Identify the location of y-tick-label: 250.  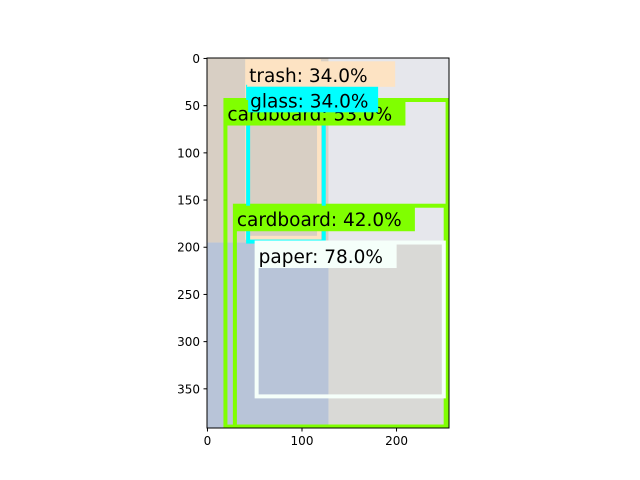
(188, 295).